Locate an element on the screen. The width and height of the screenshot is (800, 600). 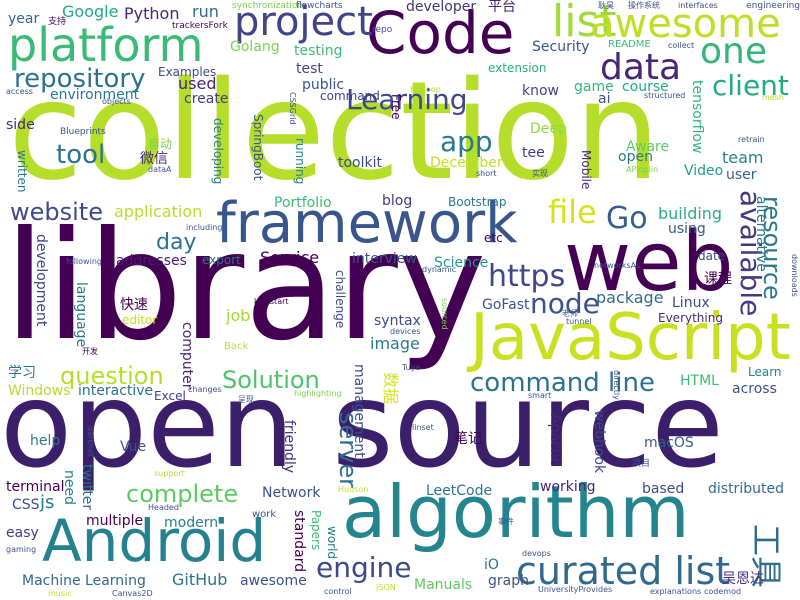
word-algorithm: algorithm is located at coordinates (516, 512).